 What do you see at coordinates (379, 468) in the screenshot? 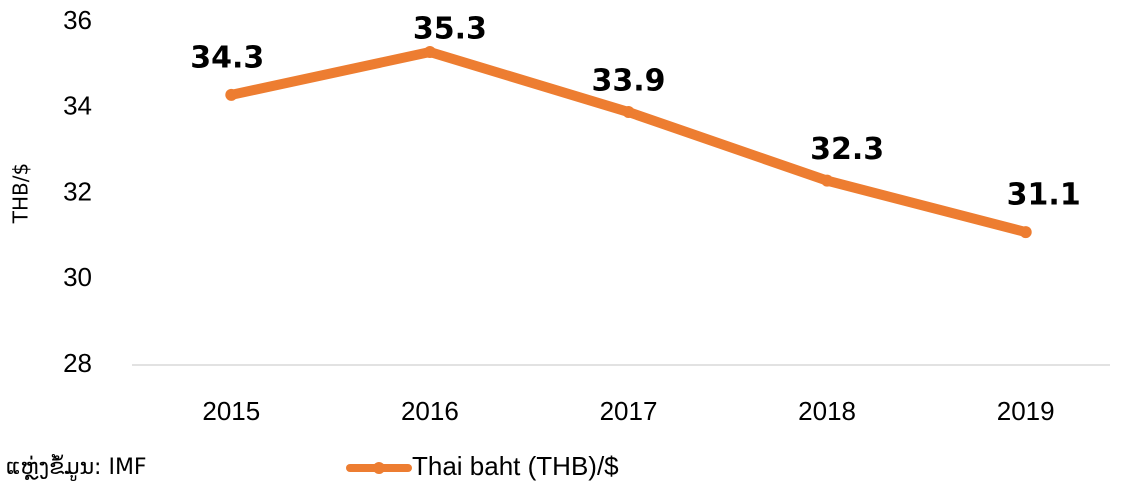
I see `legend-marker` at bounding box center [379, 468].